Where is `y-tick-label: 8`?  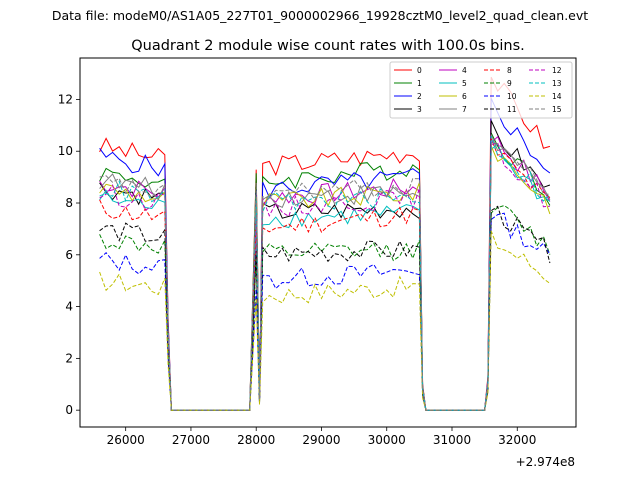 y-tick-label: 8 is located at coordinates (69, 203).